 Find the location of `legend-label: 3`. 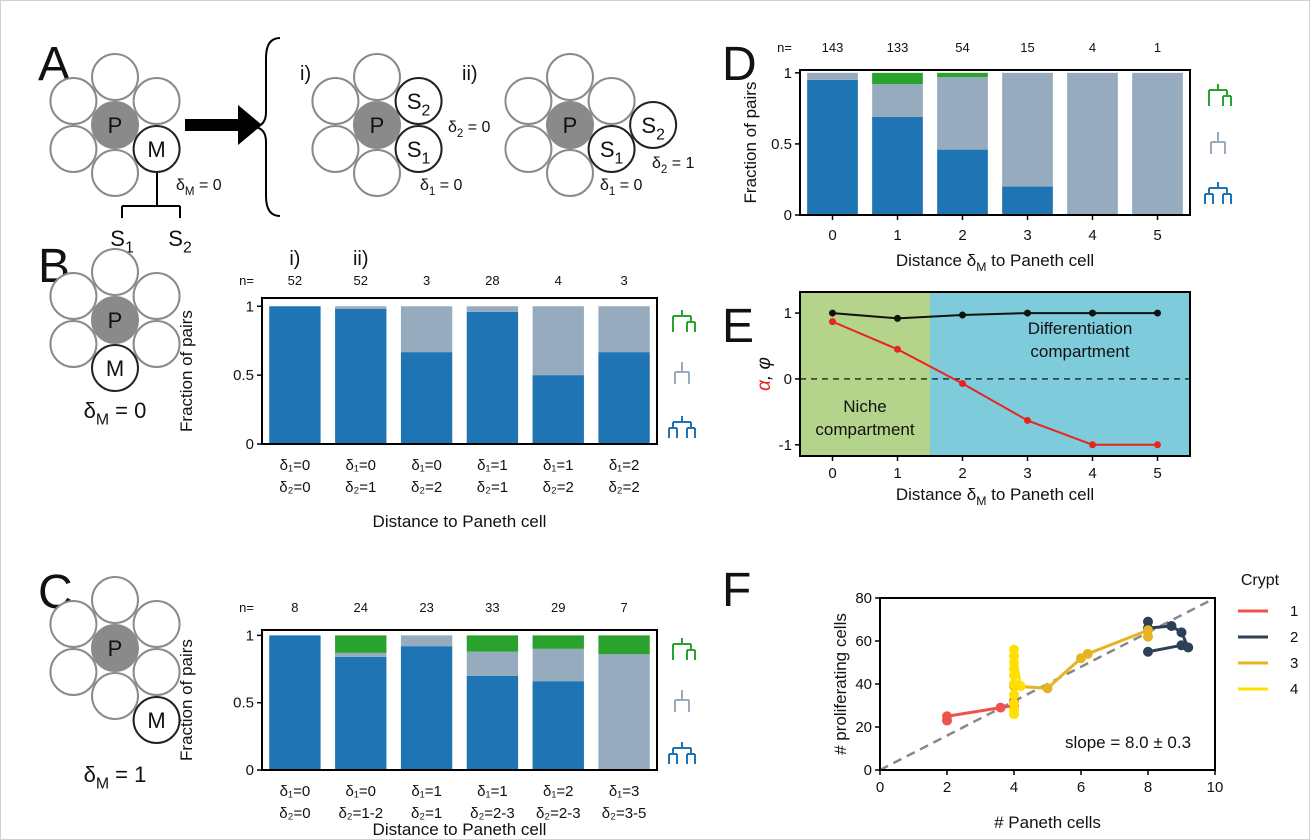

legend-label: 3 is located at coordinates (1294, 663).